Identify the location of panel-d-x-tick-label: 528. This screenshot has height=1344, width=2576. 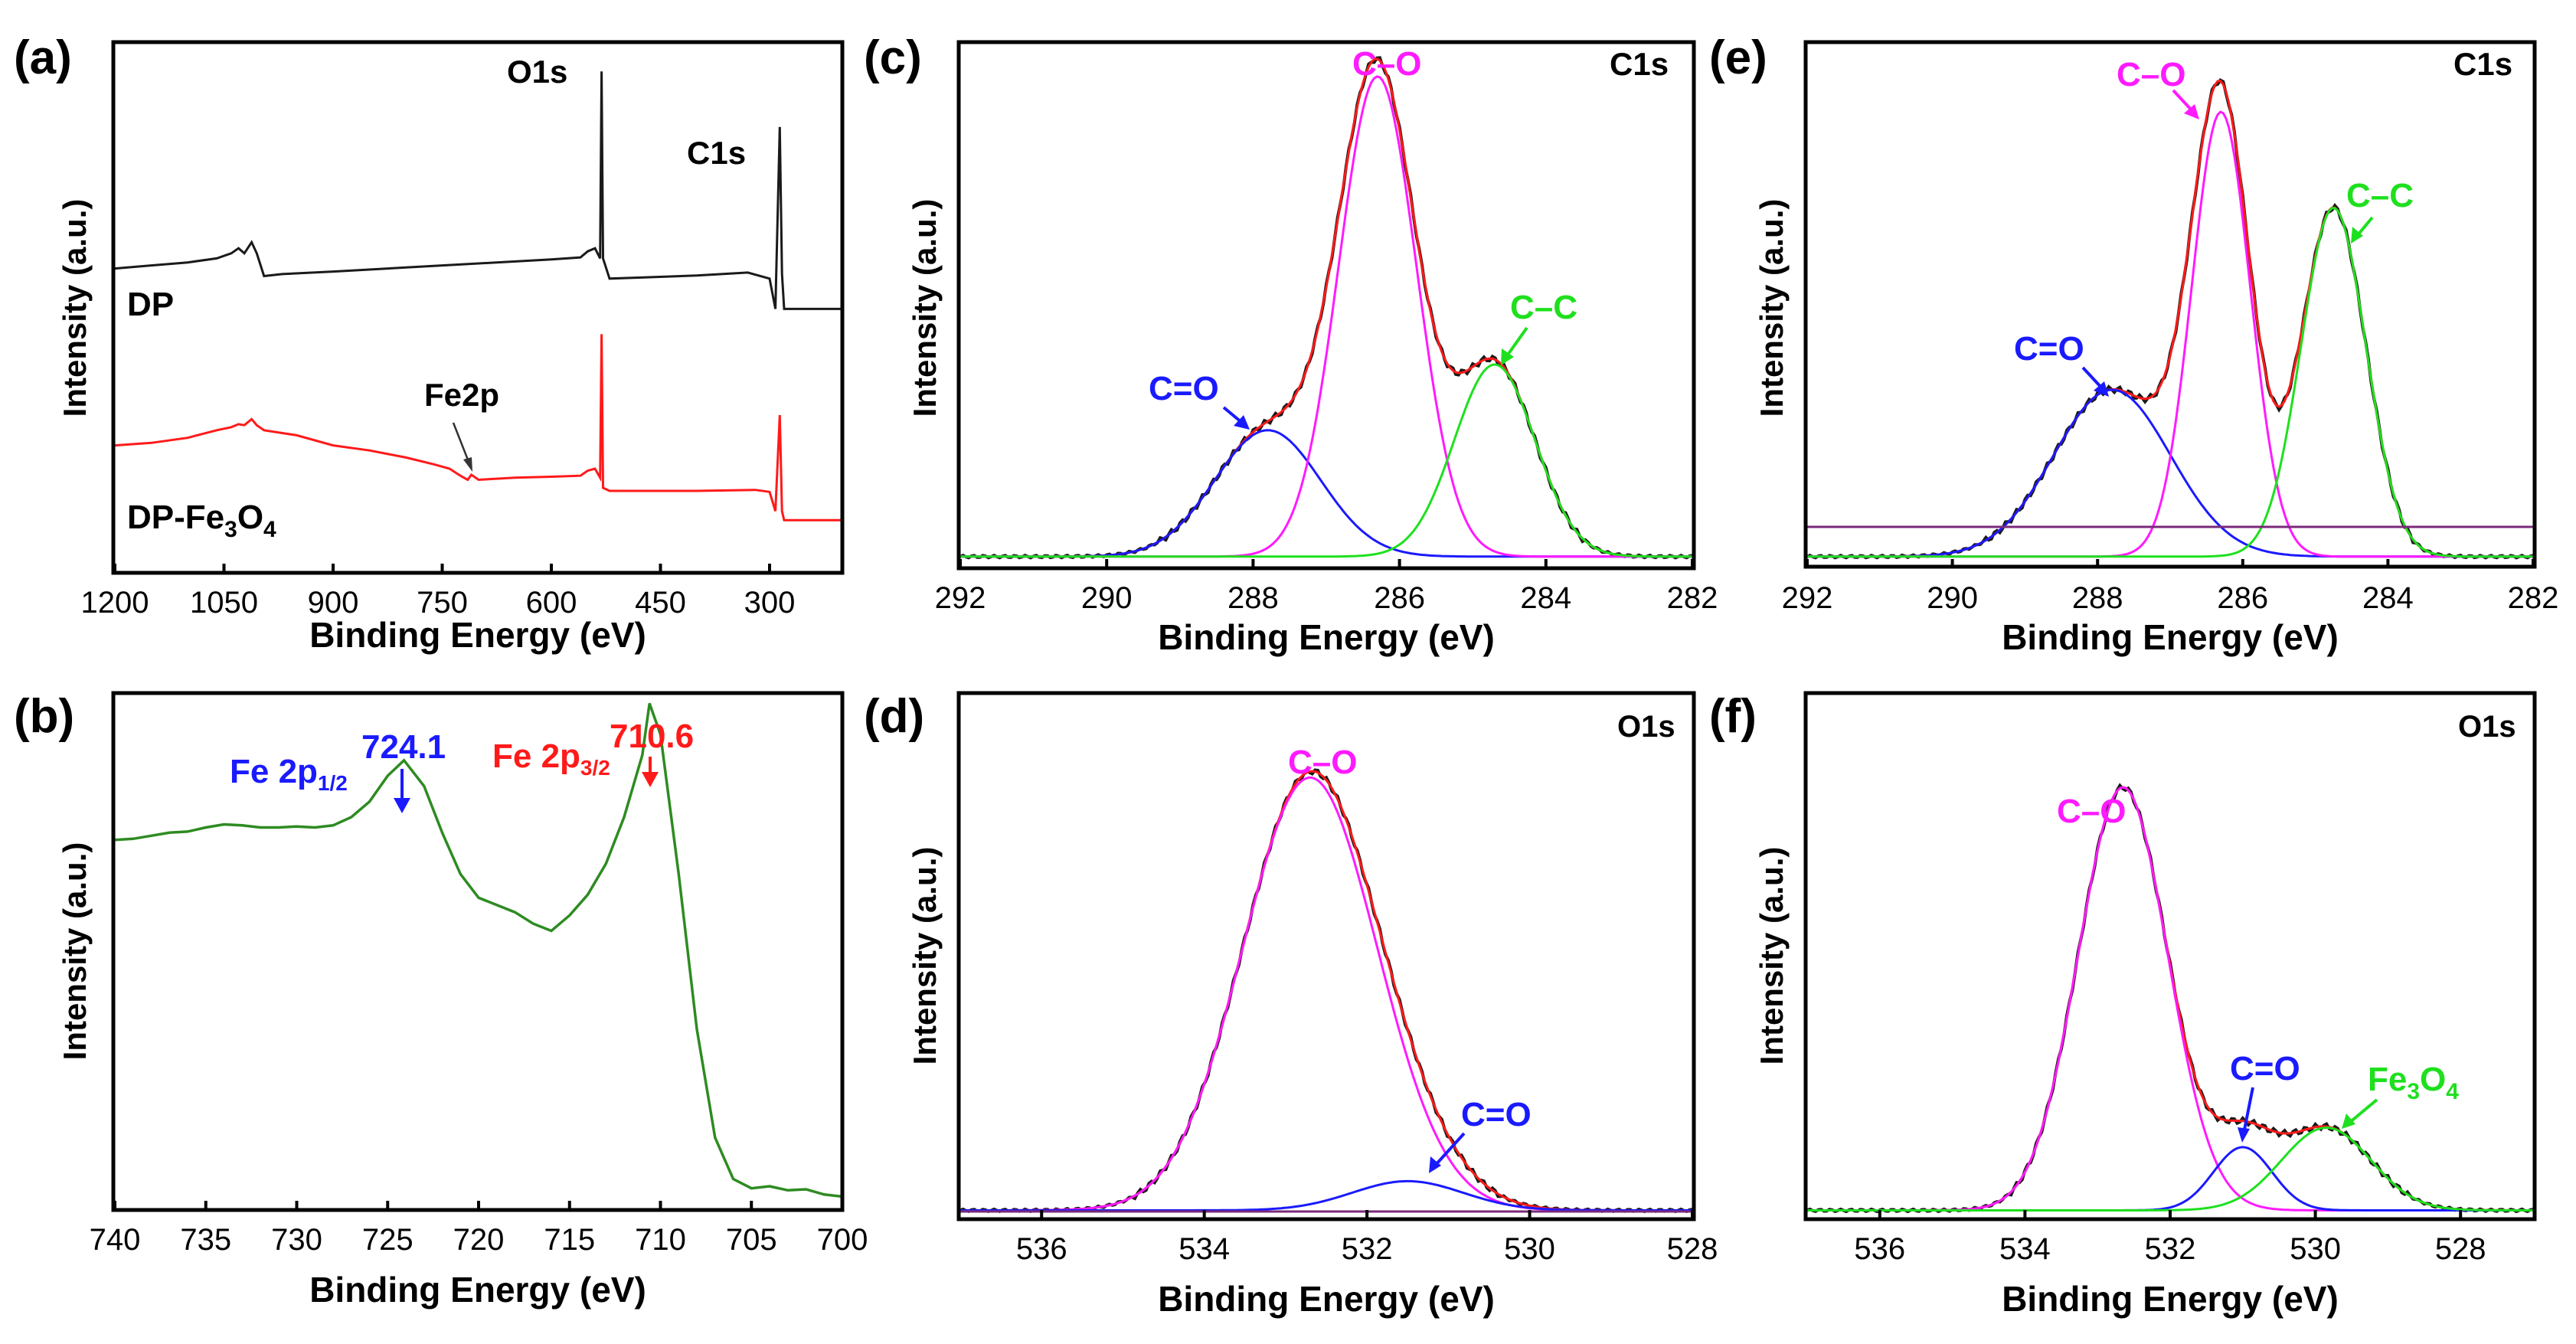
(1692, 1249).